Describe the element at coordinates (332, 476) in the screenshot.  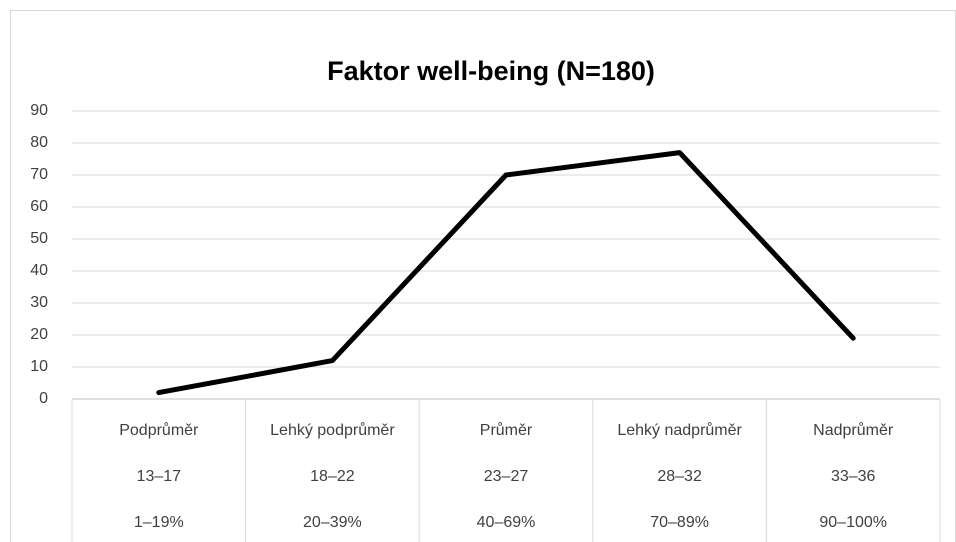
I see `x-tick-label: 18–22` at that location.